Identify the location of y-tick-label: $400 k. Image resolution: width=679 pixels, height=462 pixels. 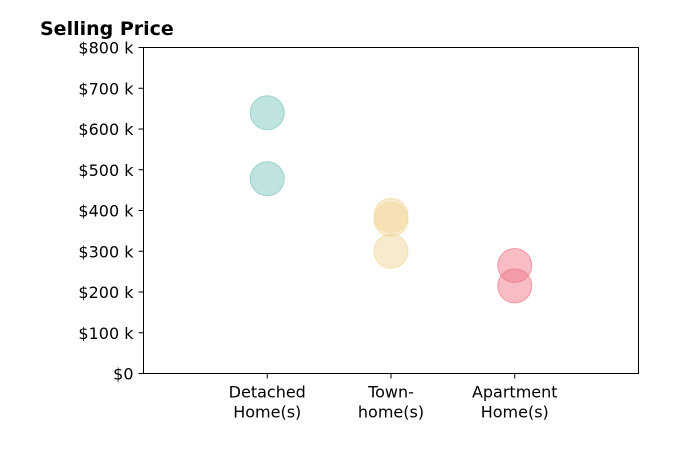
(106, 211).